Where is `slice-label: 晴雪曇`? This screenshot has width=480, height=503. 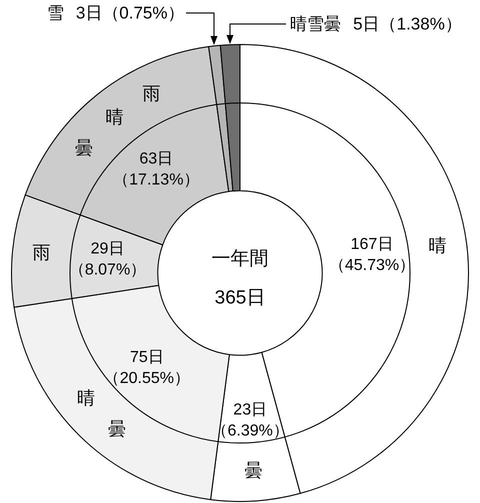
slice-label: 晴雪曇 is located at coordinates (316, 24).